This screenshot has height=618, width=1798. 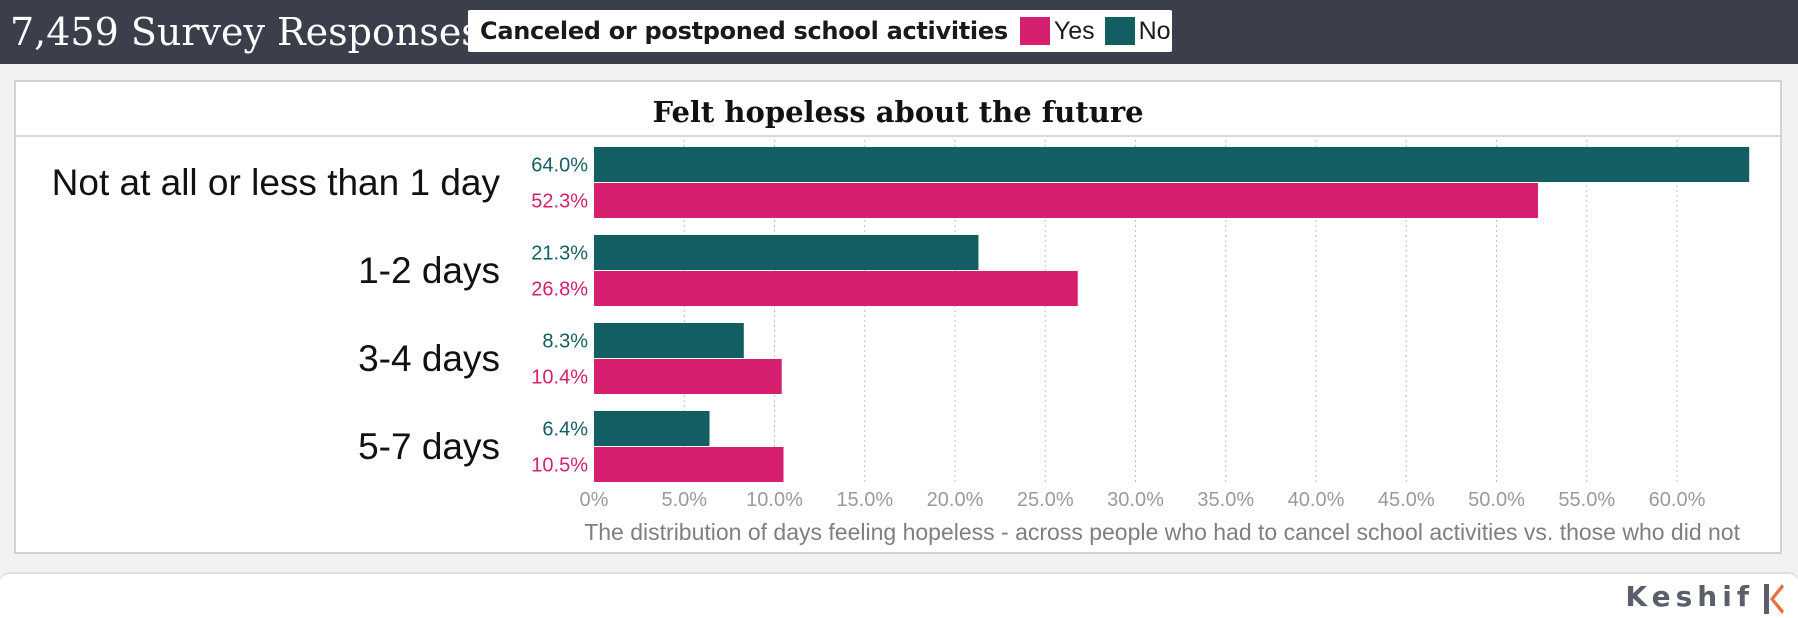 What do you see at coordinates (774, 500) in the screenshot?
I see `x-tick-label: 10.0%` at bounding box center [774, 500].